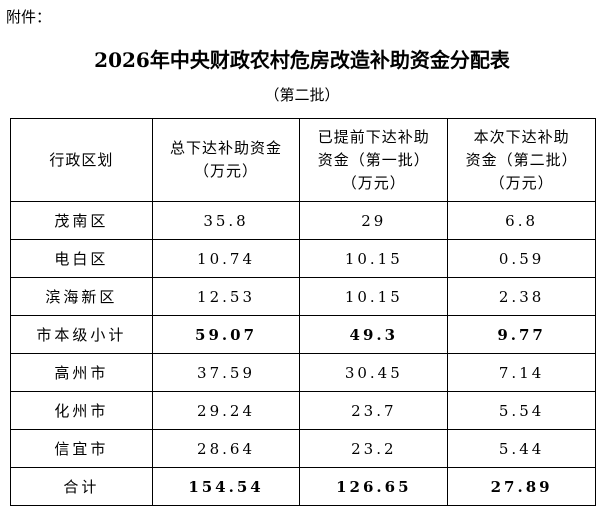  Describe the element at coordinates (521, 448) in the screenshot. I see `amount-cell: 5.44` at that location.